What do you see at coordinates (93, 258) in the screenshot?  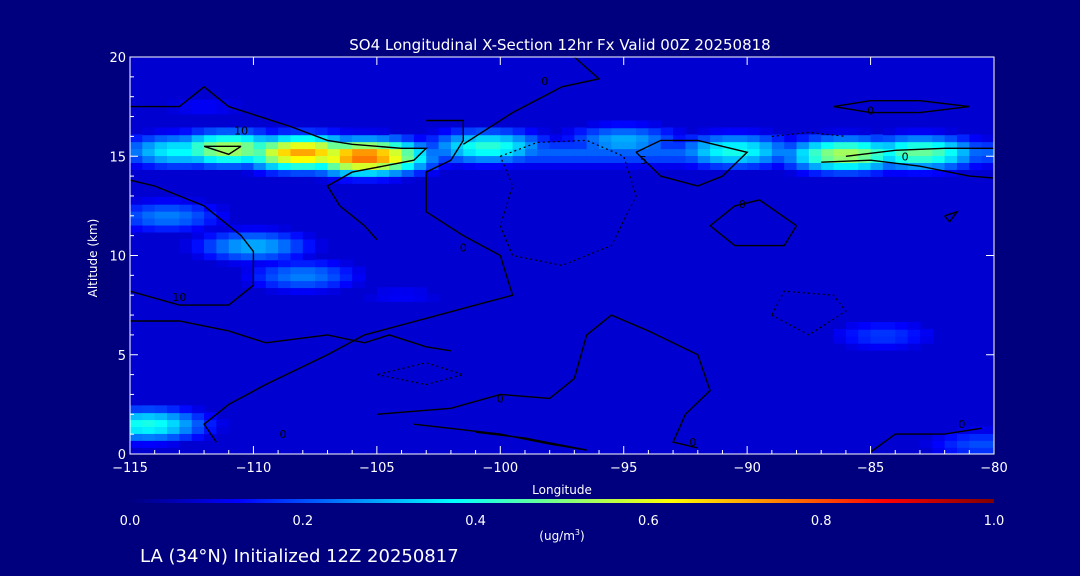 I see `y-axis-label: Altitude (km)` at bounding box center [93, 258].